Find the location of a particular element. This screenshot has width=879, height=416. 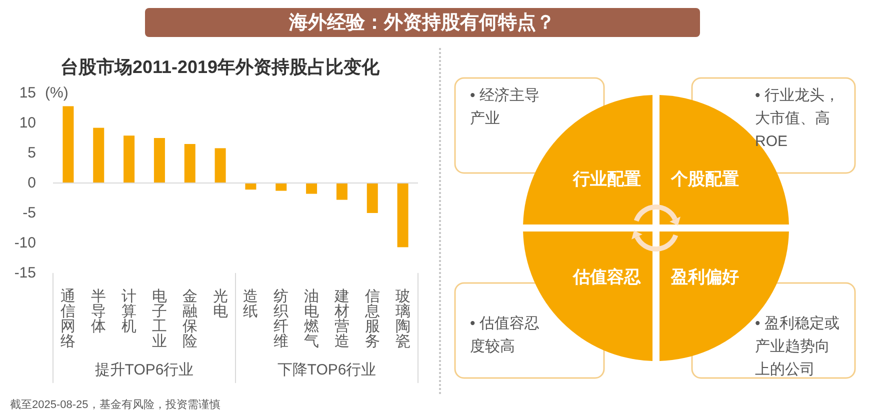

category-label: 估值容忍 is located at coordinates (606, 277).